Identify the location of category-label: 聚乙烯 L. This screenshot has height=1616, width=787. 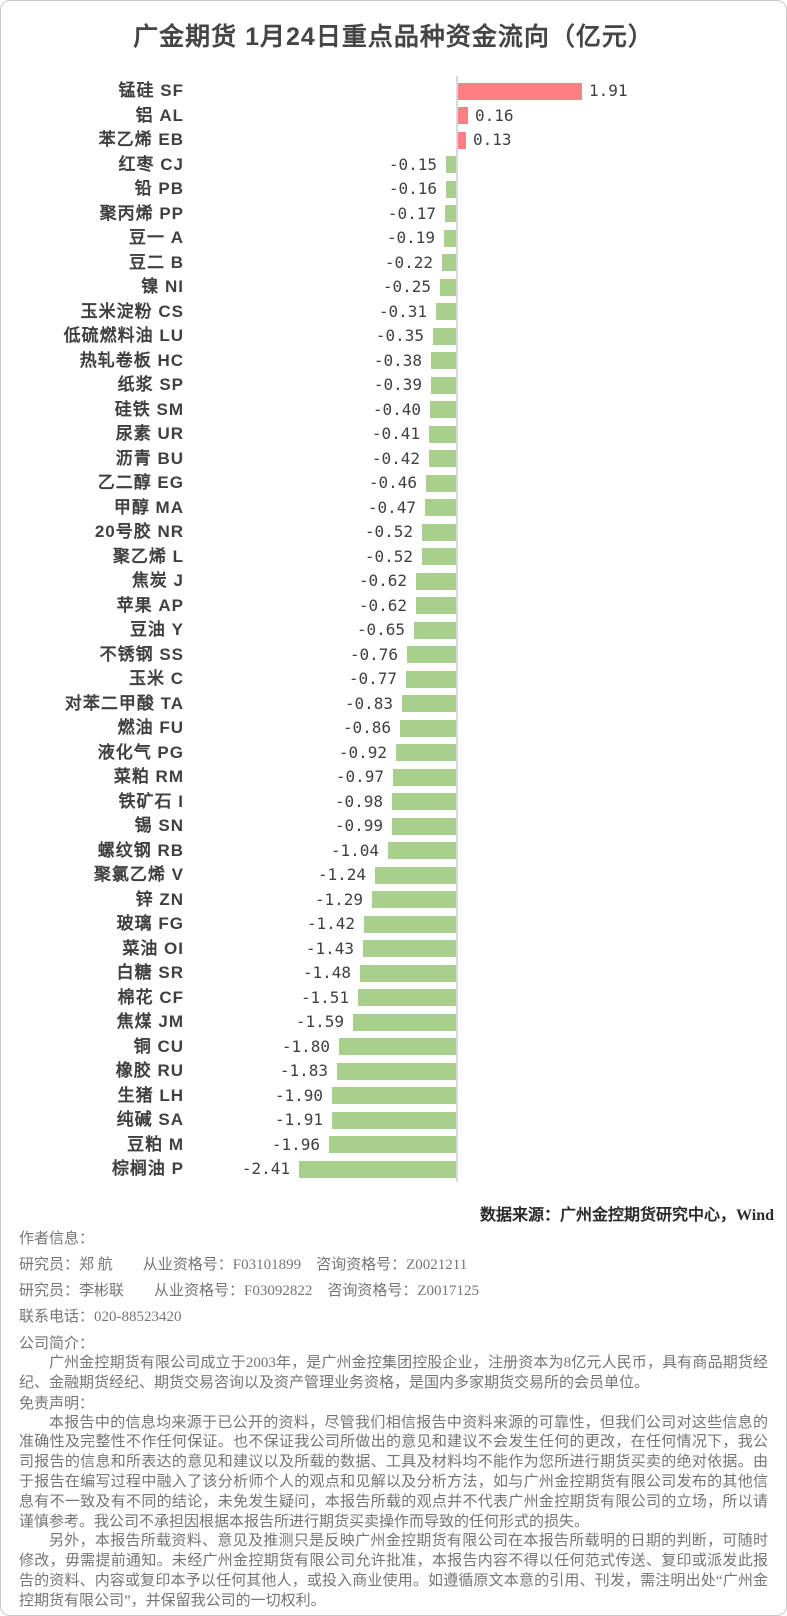
(148, 556).